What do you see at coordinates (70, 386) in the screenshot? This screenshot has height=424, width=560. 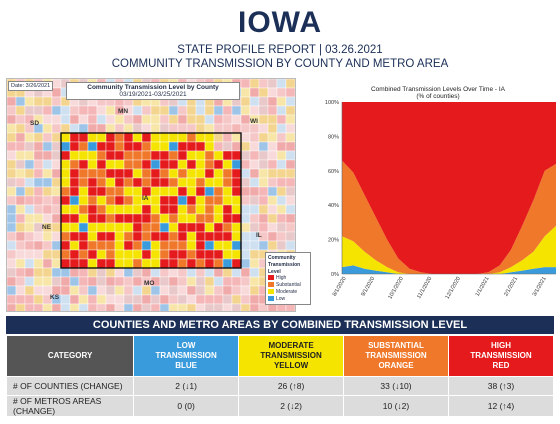 I see `row-label-counties: # OF COUNTIES (CHANGE)` at bounding box center [70, 386].